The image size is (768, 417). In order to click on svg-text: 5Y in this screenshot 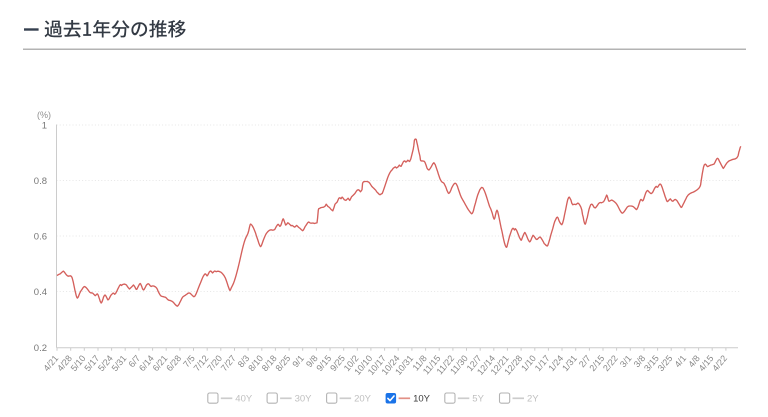, I will do `click(478, 399)`.